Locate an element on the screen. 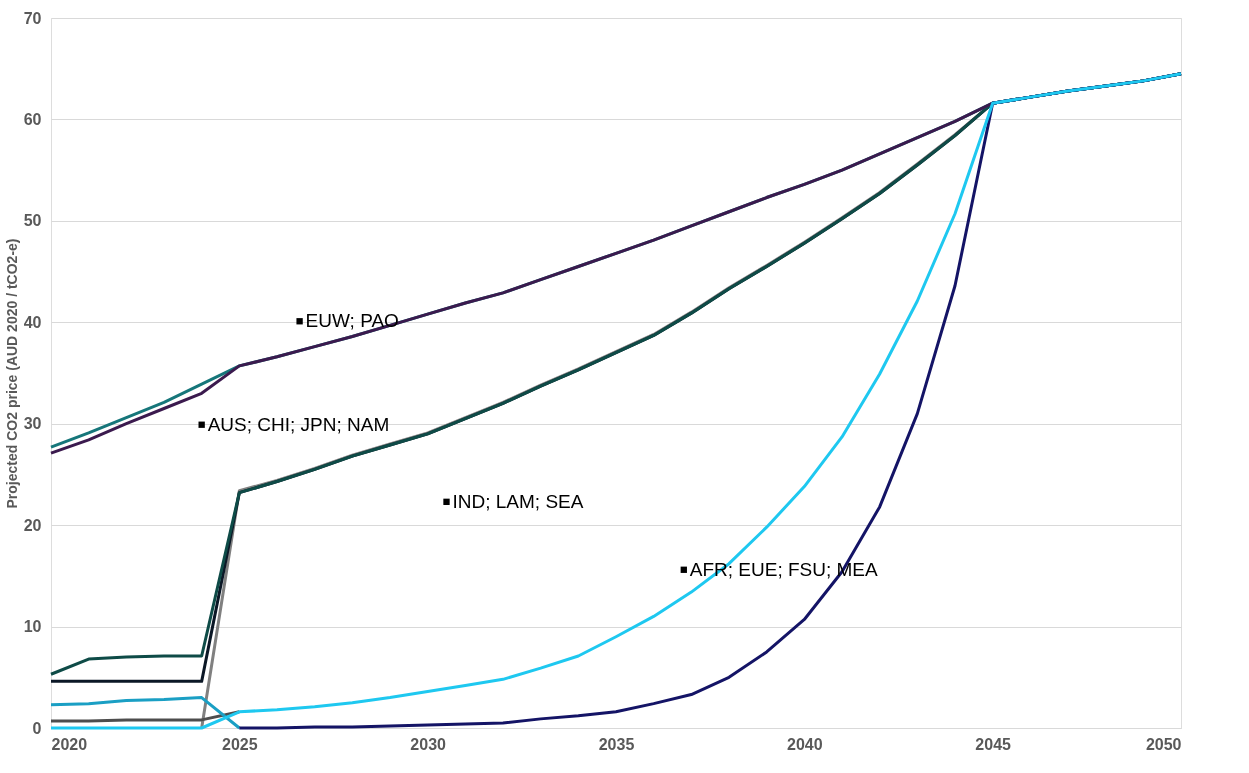 This screenshot has width=1249, height=773. annotation: AUS; CHI; JPN; NAM is located at coordinates (298, 424).